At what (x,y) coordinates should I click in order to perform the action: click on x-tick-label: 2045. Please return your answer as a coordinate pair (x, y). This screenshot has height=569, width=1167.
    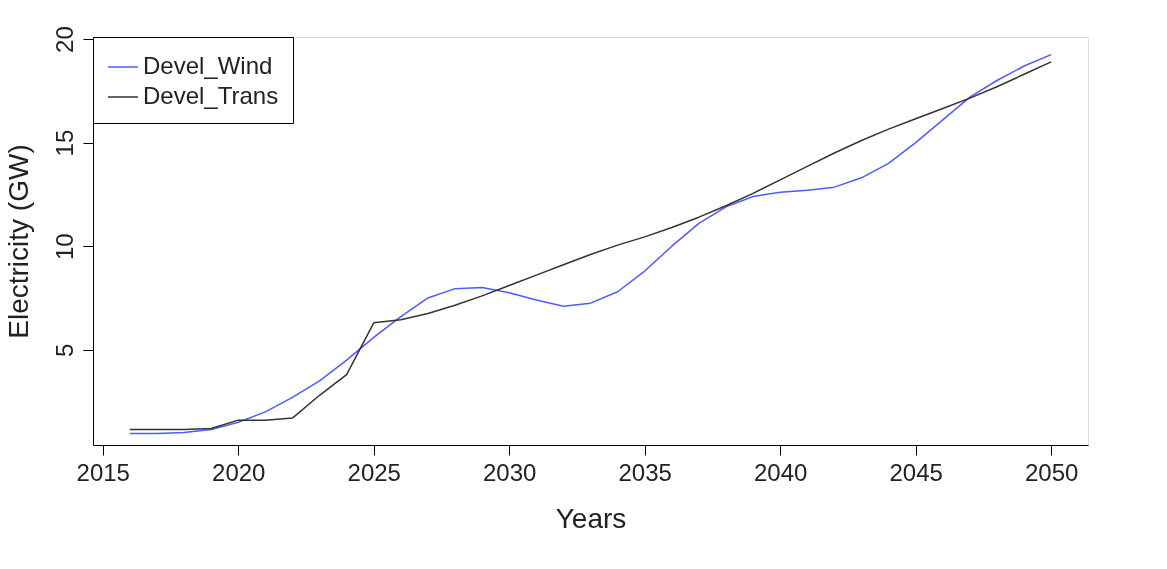
    Looking at the image, I should click on (916, 472).